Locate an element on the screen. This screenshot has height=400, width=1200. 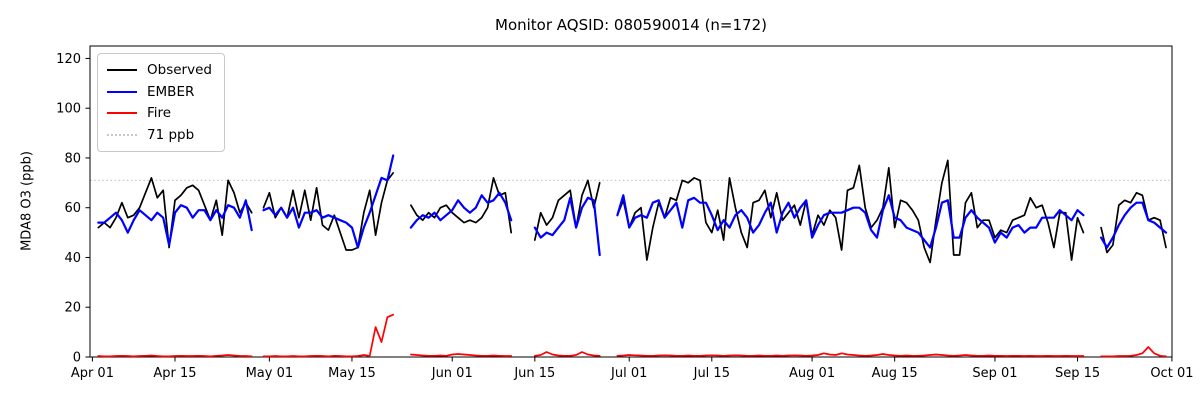
x-tick-label: Jun 01 is located at coordinates (452, 373).